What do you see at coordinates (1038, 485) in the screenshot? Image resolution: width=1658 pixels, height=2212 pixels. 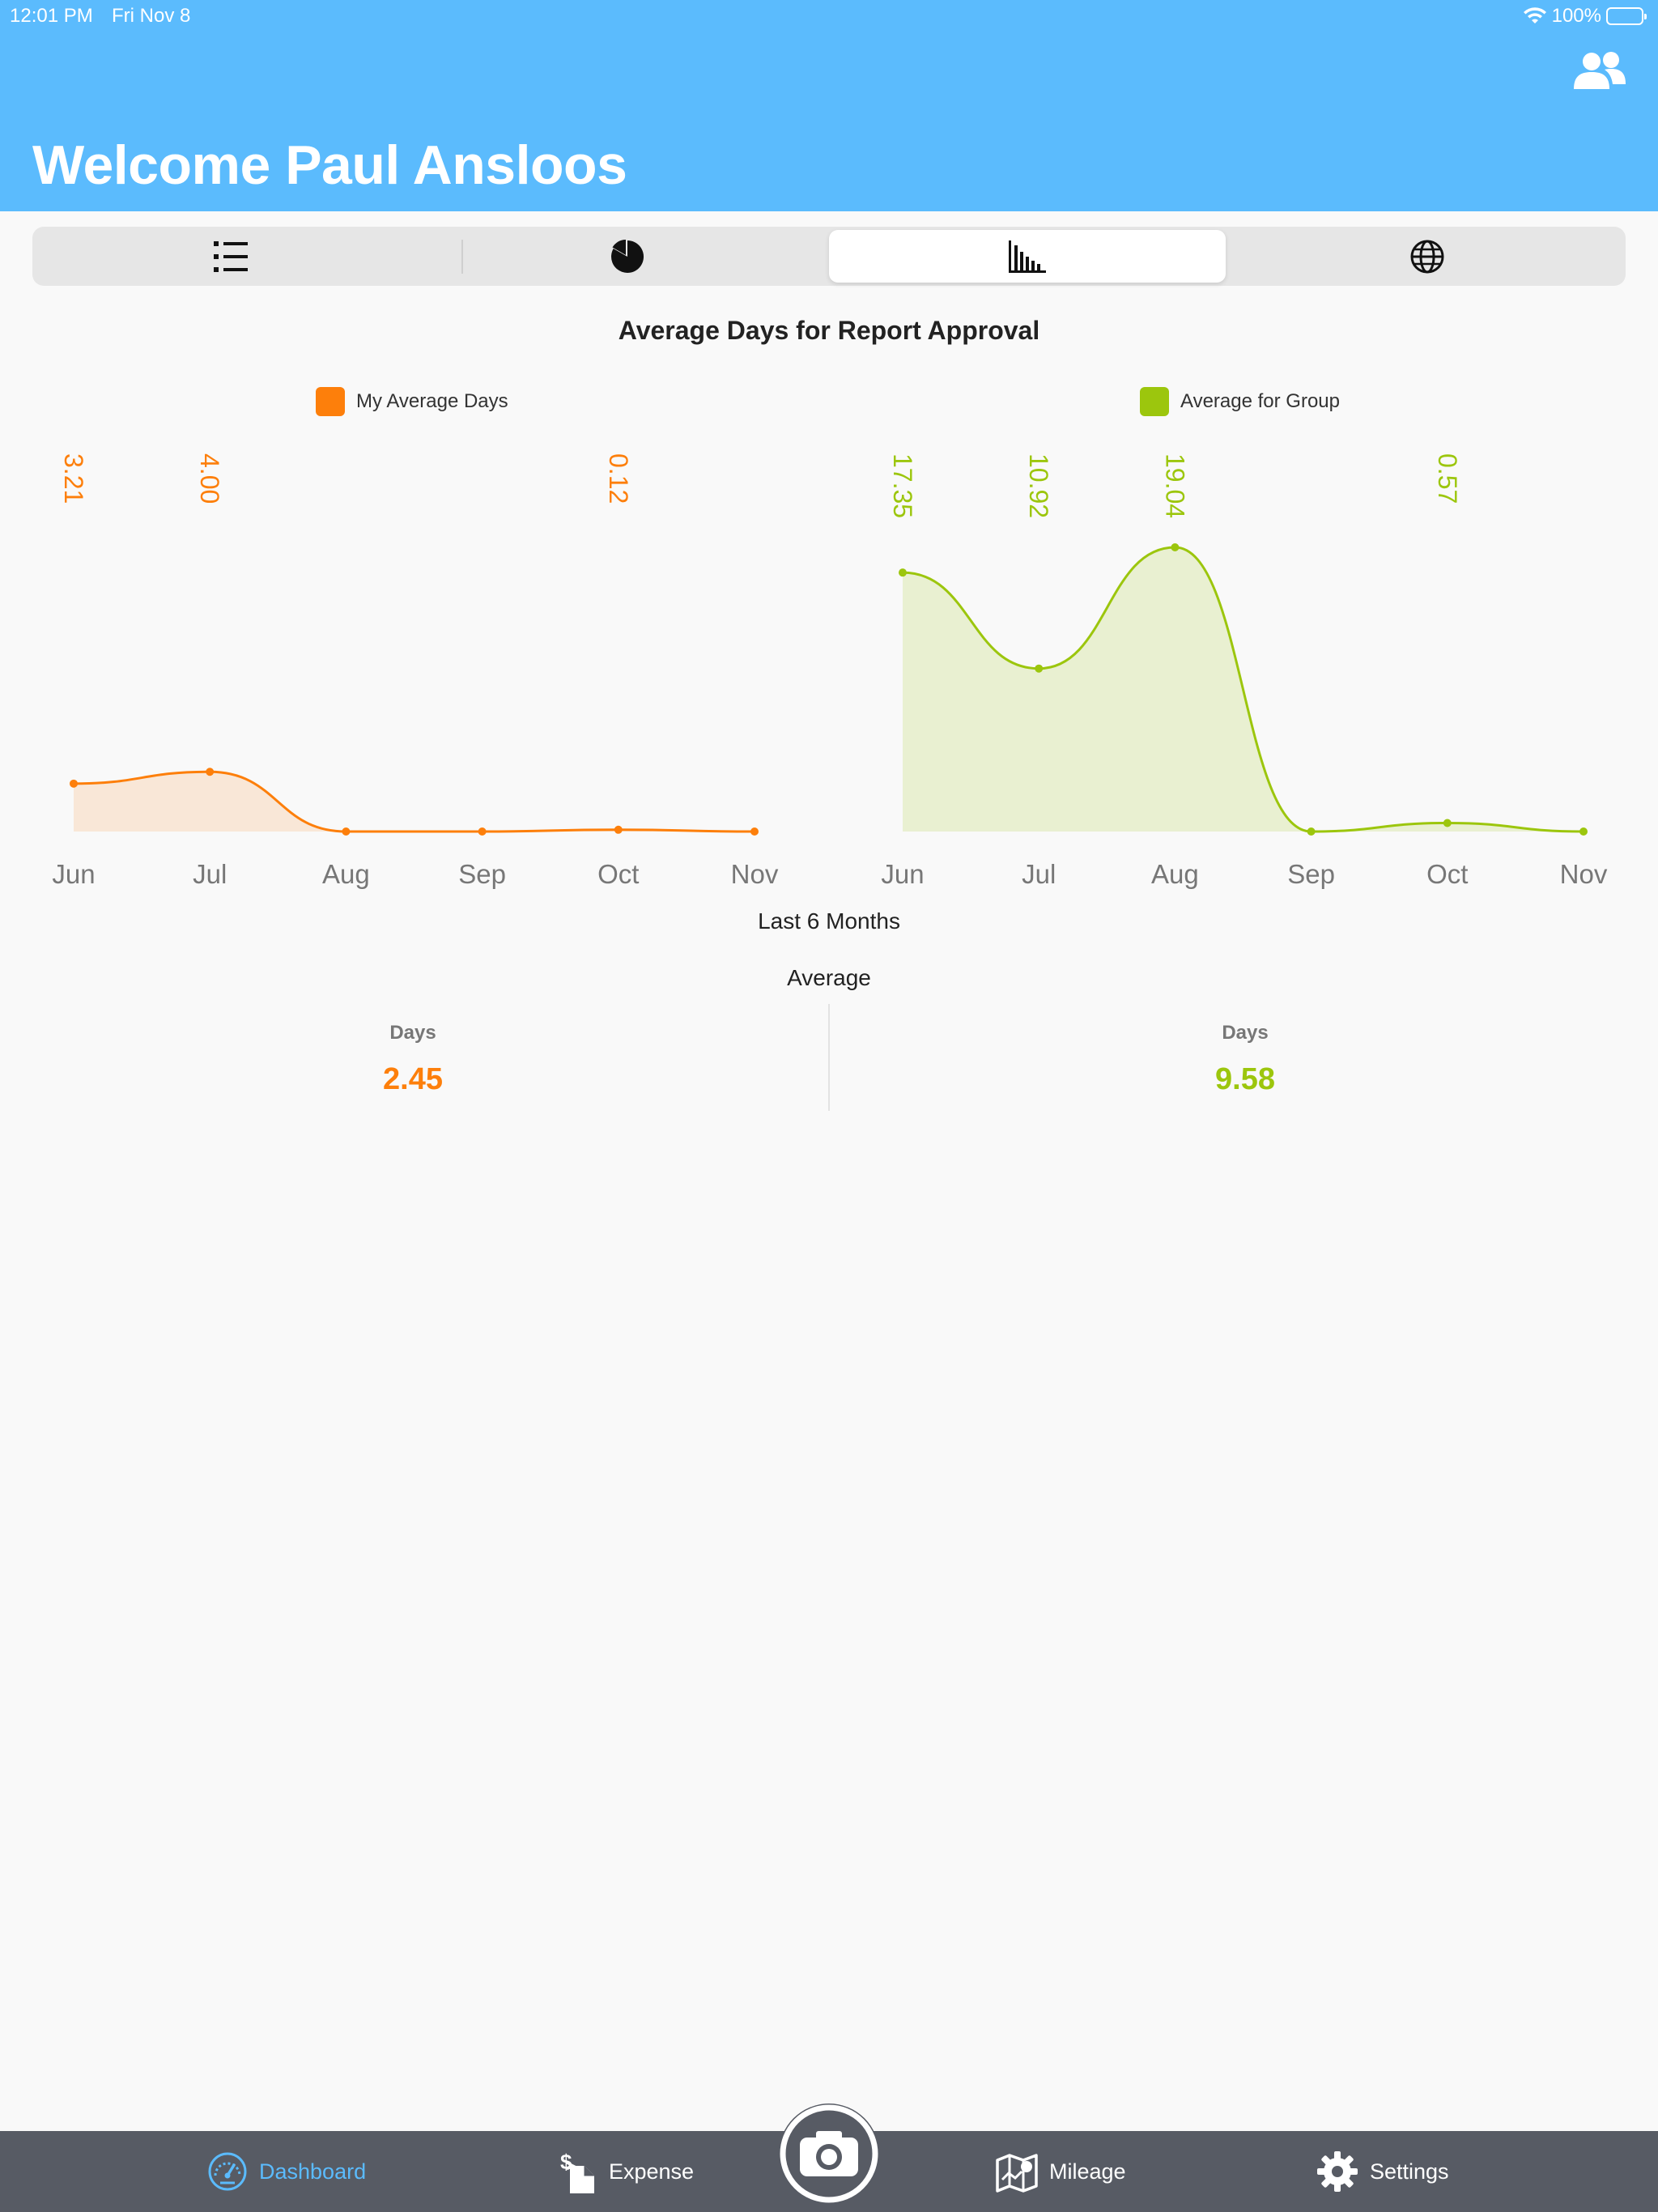 I see `data-label-group: 10.92` at bounding box center [1038, 485].